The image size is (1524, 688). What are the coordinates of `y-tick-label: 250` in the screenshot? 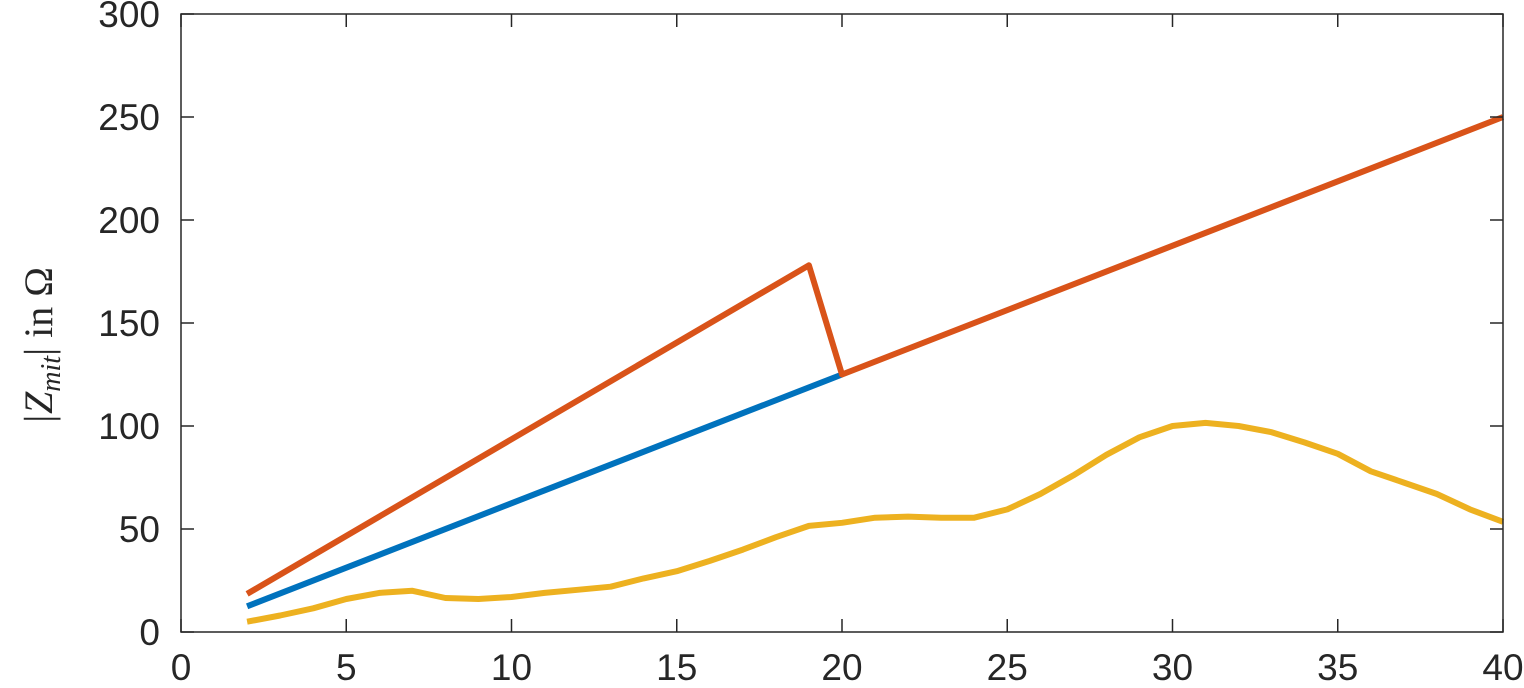 It's located at (129, 117).